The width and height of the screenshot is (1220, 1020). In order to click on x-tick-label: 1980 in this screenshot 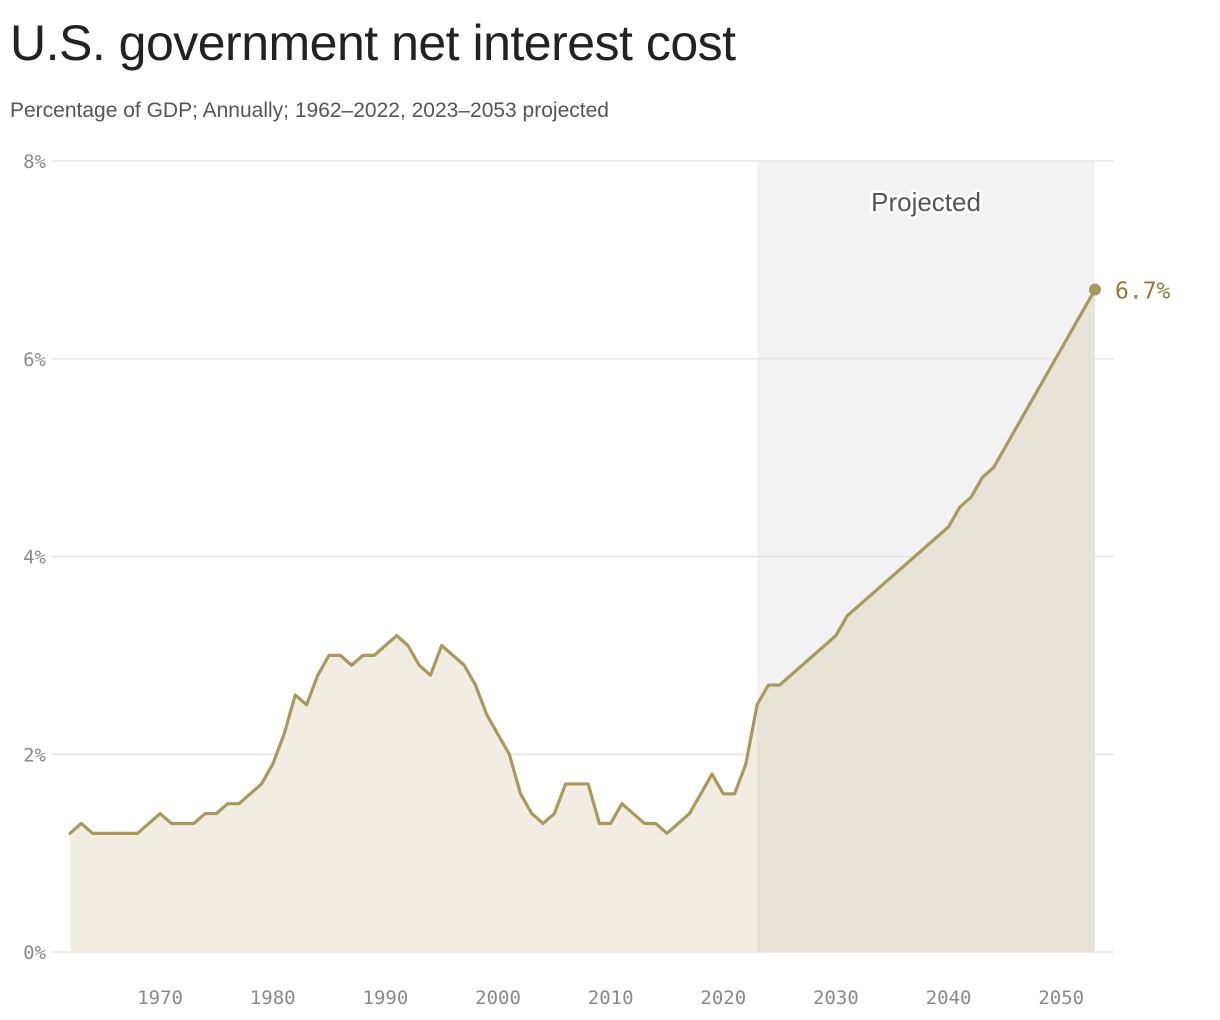, I will do `click(273, 998)`.